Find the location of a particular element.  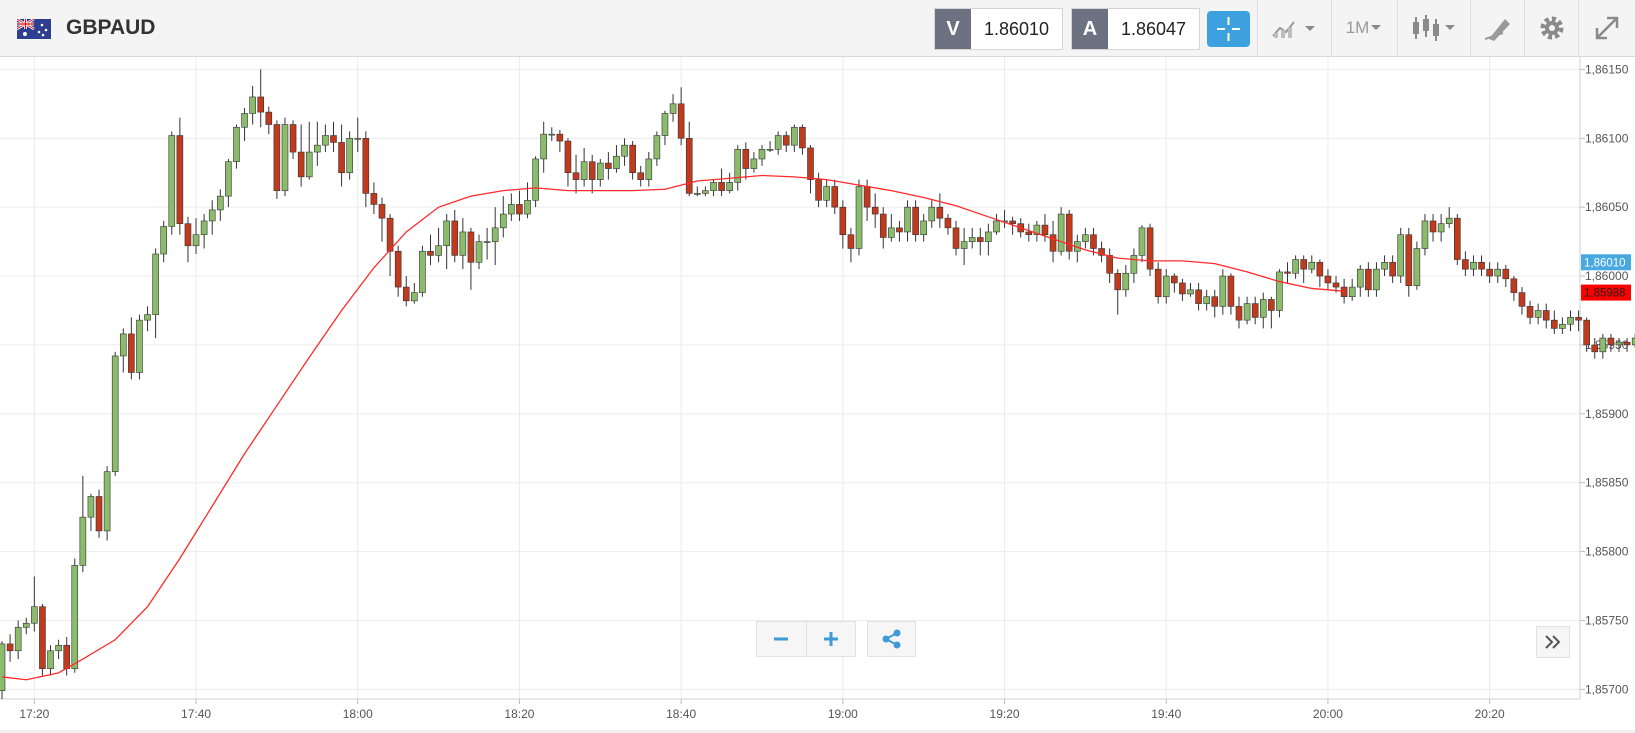

candle-style-button is located at coordinates (1433, 28).